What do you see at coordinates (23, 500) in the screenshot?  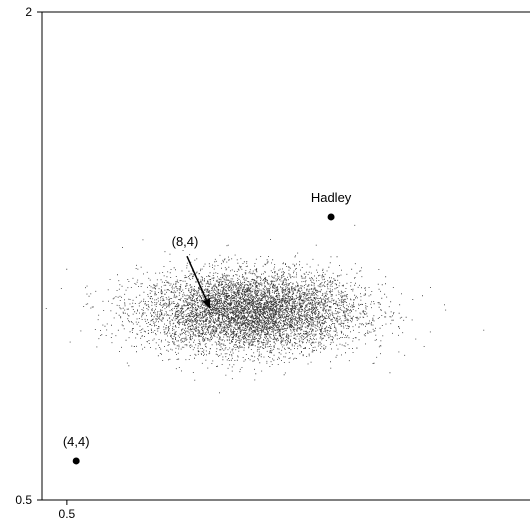 I see `y-tick-label: 0.5` at bounding box center [23, 500].